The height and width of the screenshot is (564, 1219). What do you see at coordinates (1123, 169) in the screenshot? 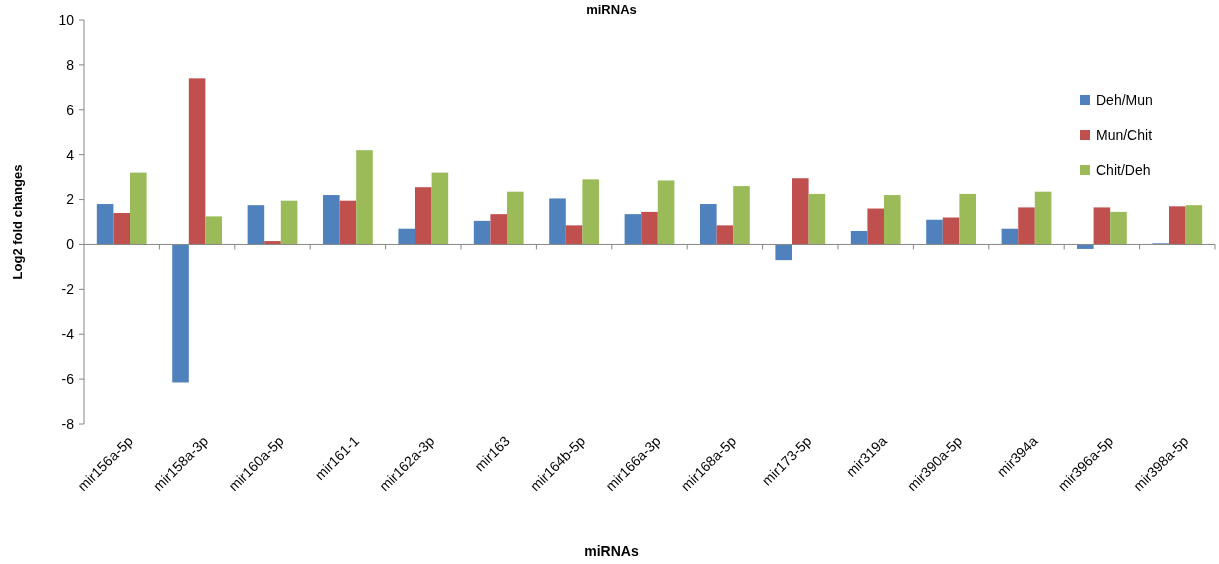
I see `legend-label: Chit/Deh` at bounding box center [1123, 169].